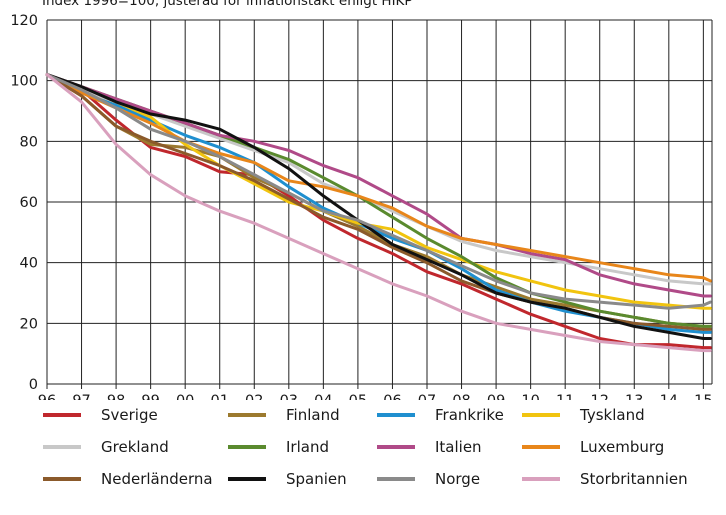 The image size is (726, 515). I want to click on legend-label: Irland, so click(307, 447).